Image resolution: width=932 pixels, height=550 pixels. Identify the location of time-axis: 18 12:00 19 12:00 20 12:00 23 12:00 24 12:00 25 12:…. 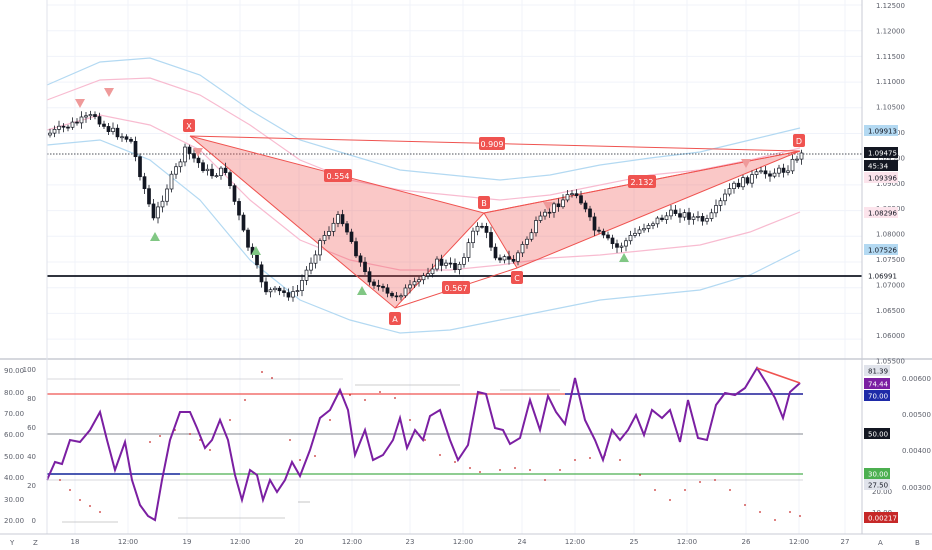
(460, 542).